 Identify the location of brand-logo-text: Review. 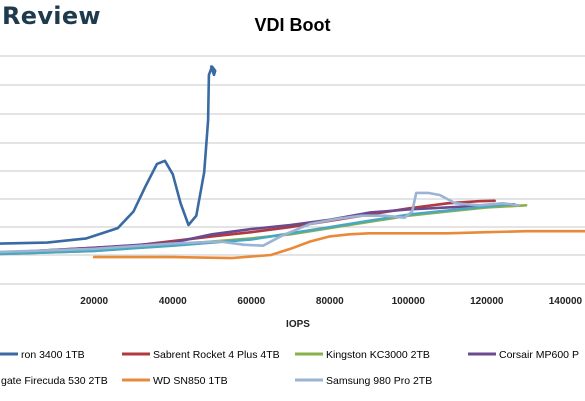
(51, 16).